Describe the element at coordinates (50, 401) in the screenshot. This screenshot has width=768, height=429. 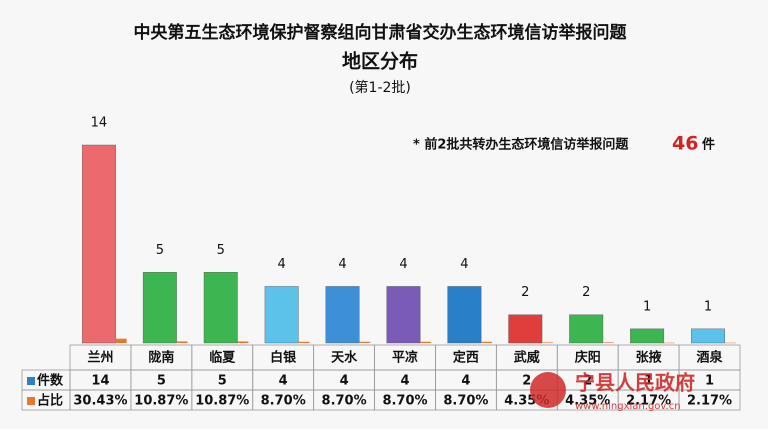
I see `legend-label: 占比` at that location.